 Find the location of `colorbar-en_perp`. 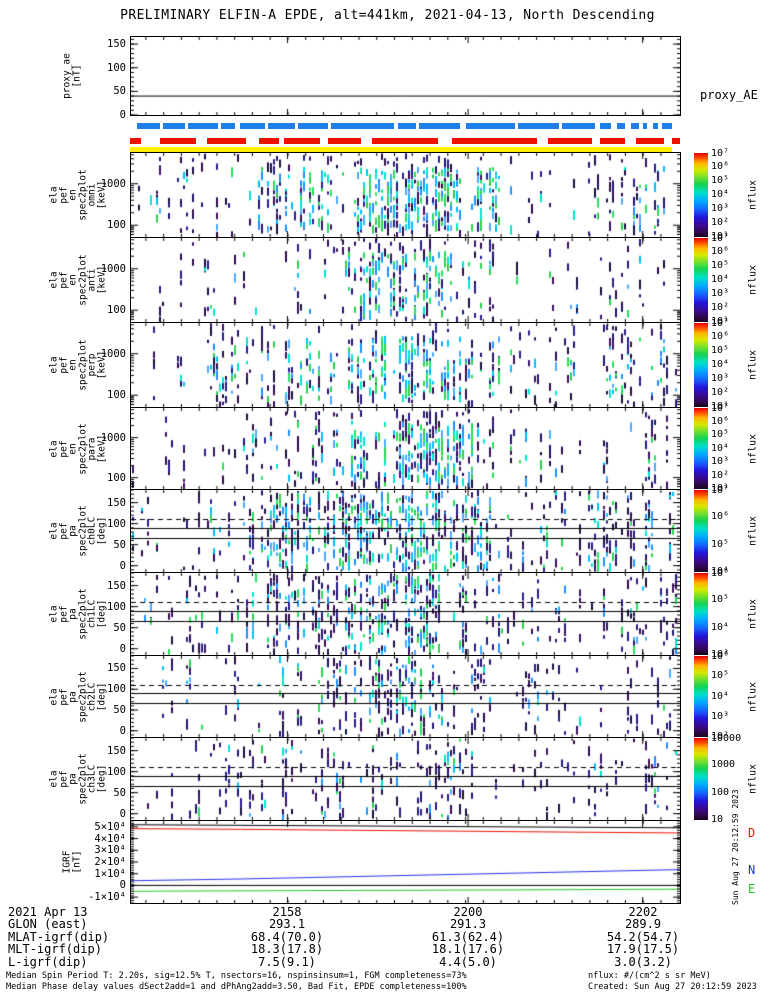

colorbar-en_perp is located at coordinates (701, 365).